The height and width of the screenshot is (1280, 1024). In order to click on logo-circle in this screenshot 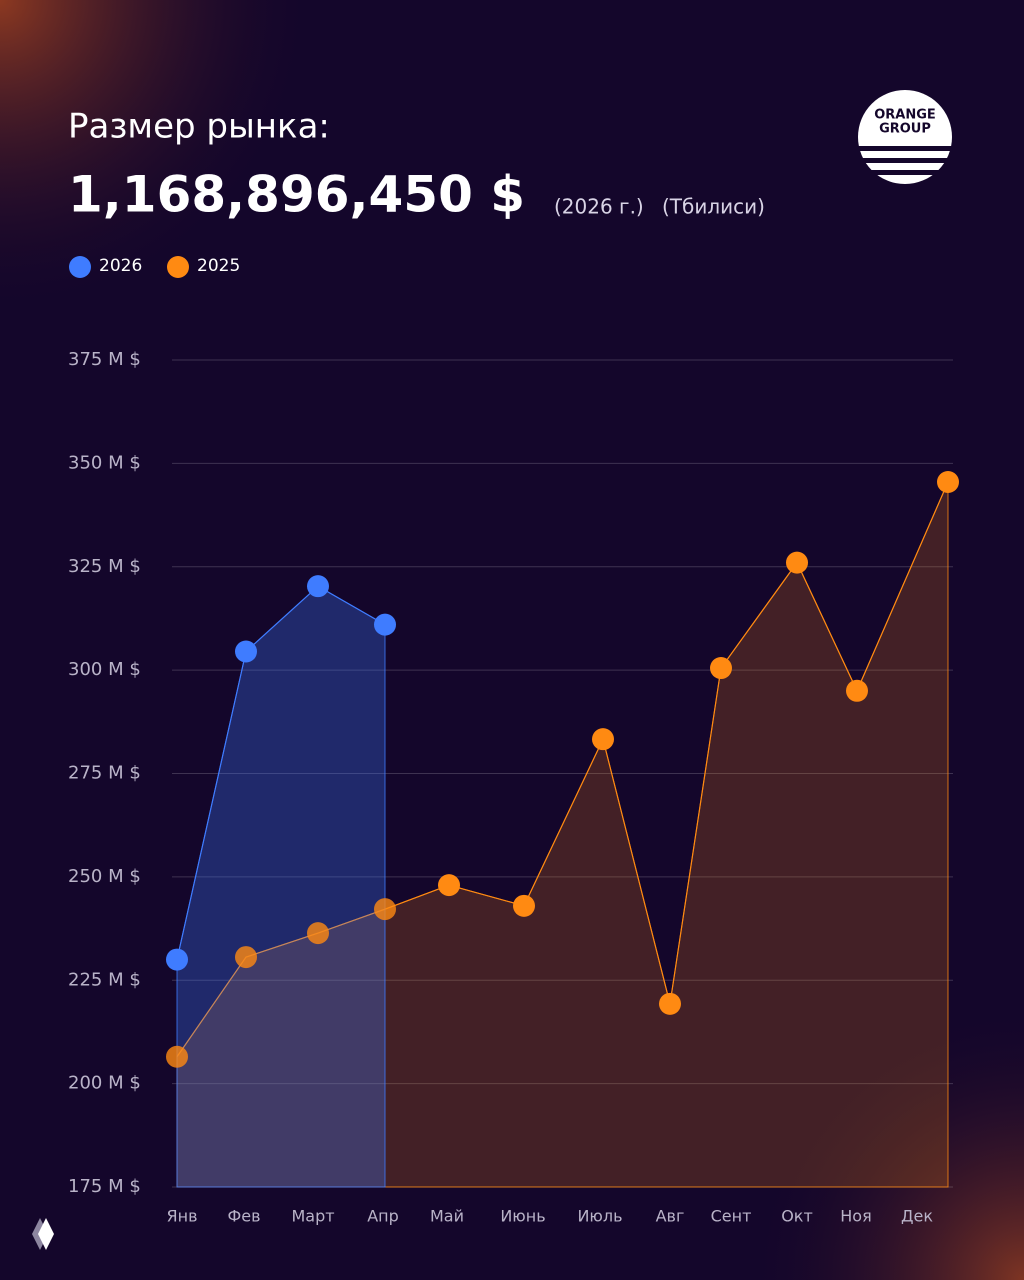, I will do `click(905, 137)`.